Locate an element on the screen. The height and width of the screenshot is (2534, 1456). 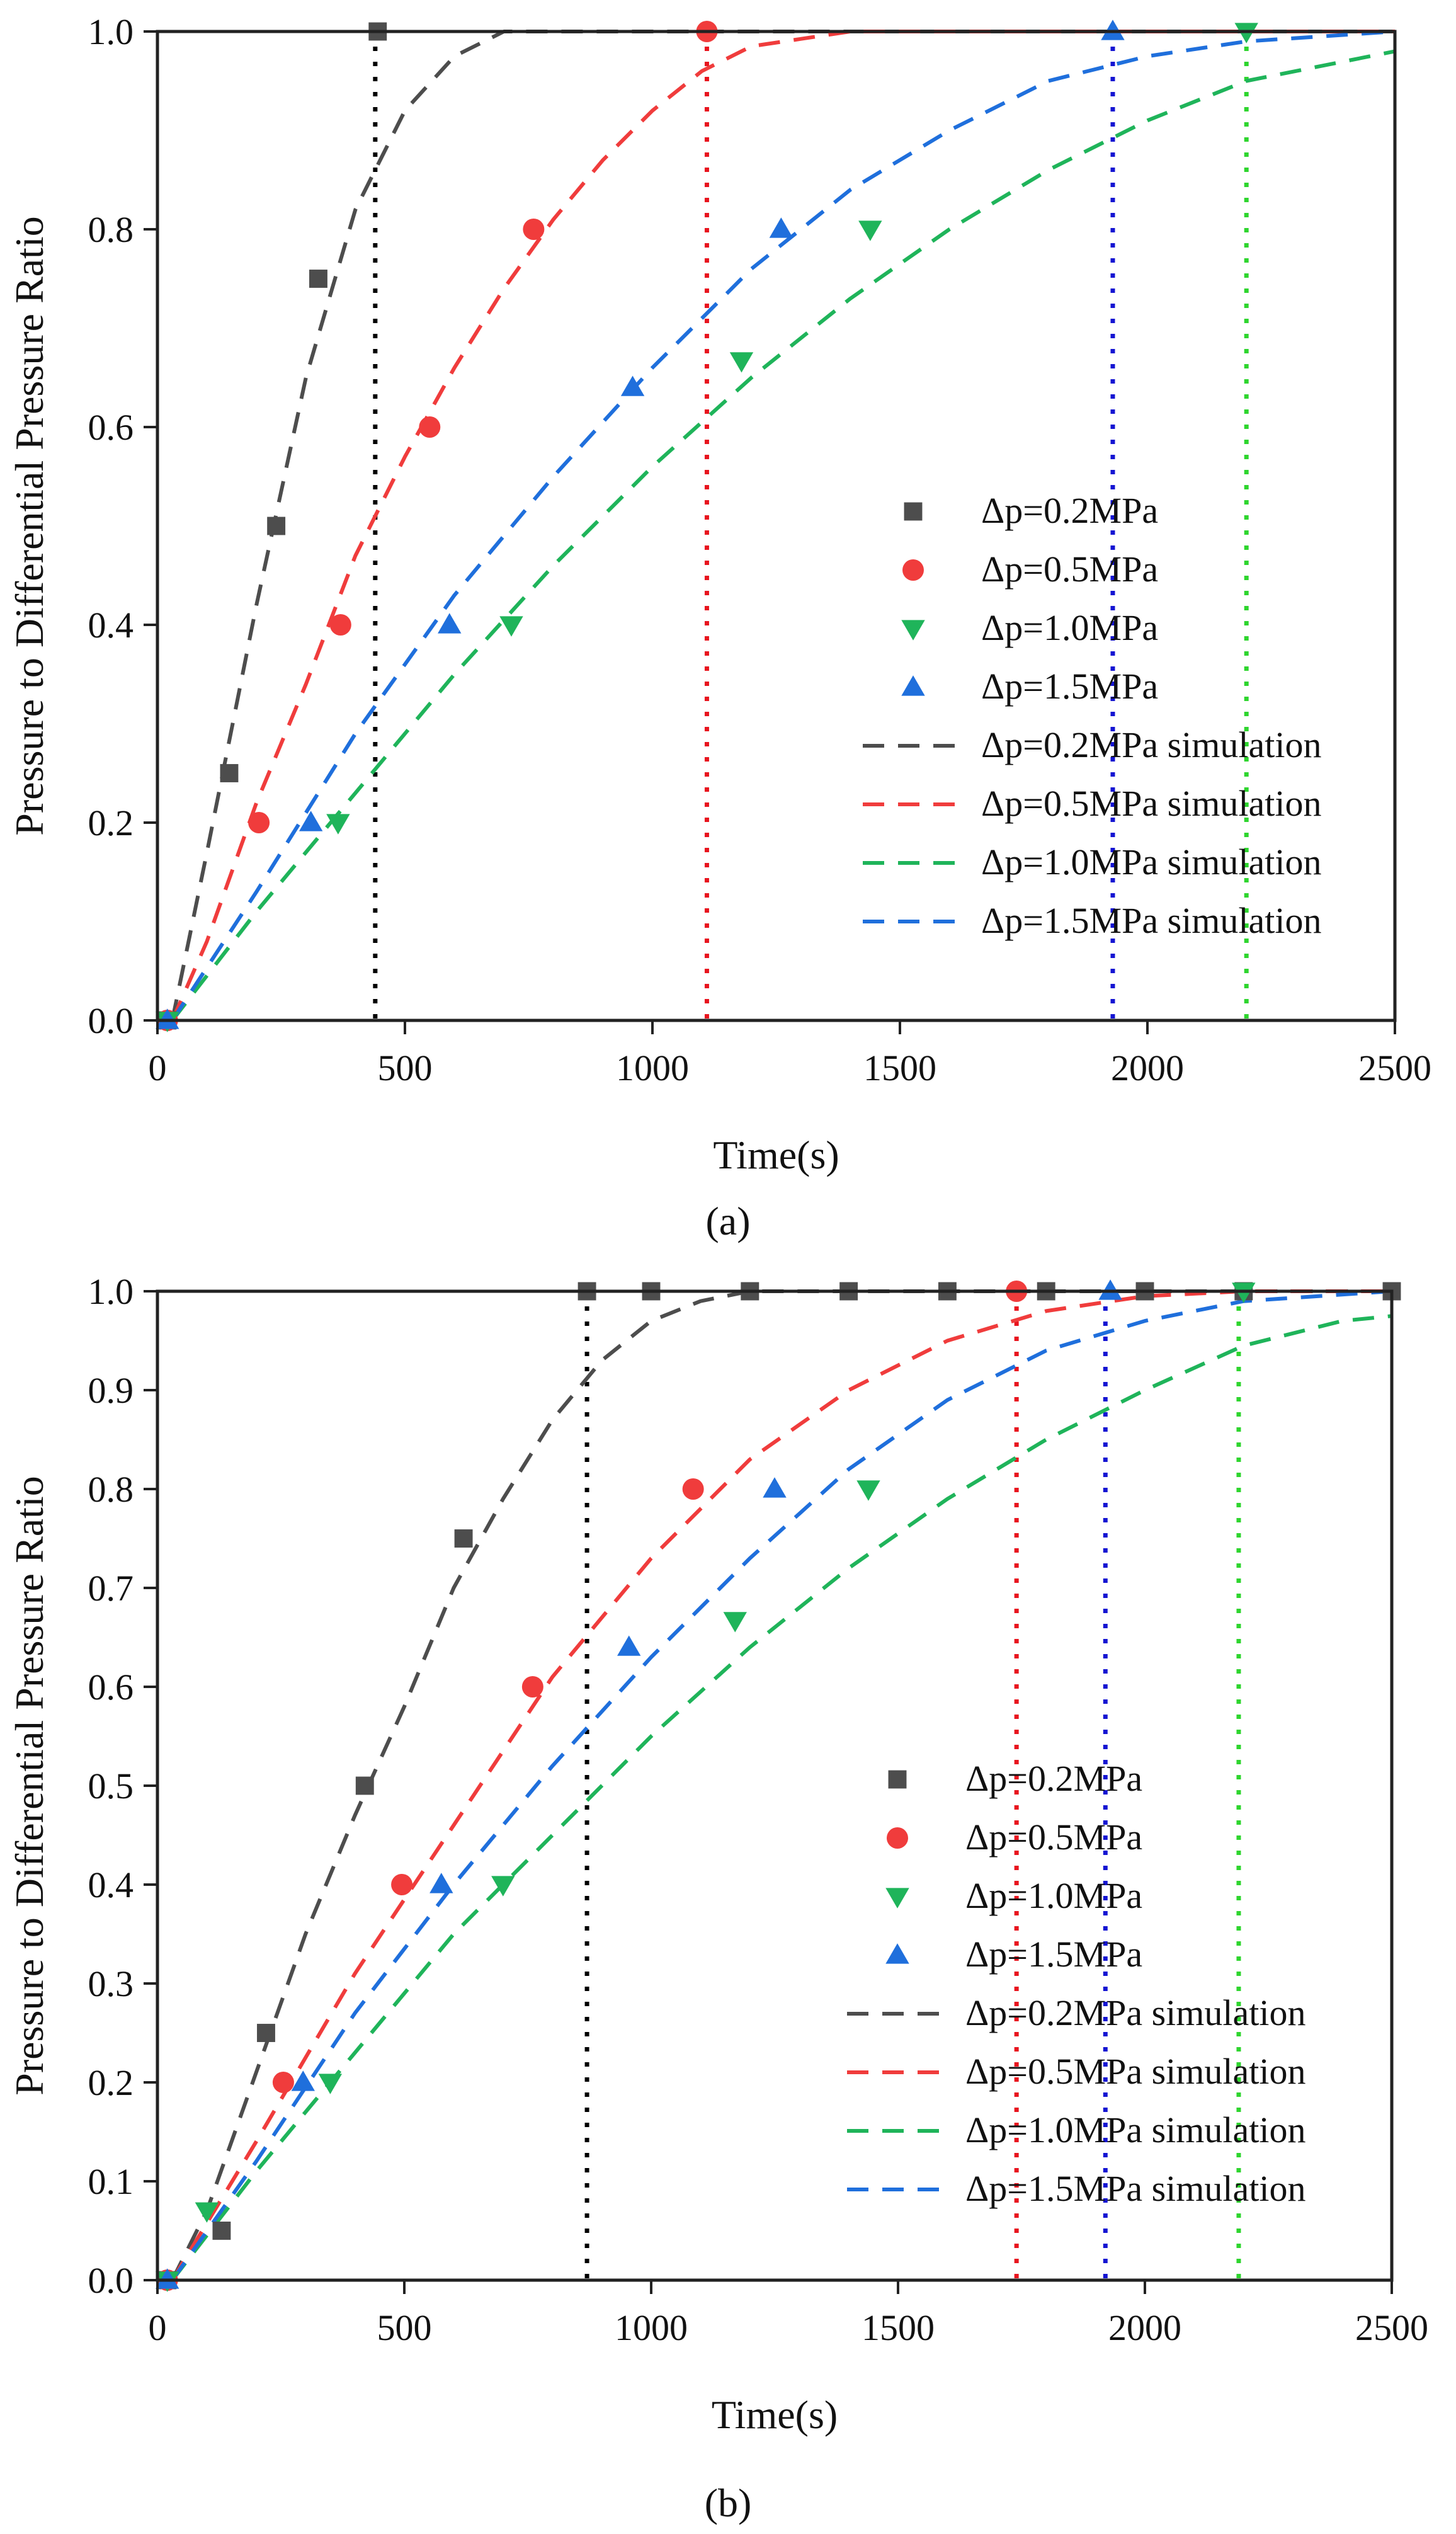
chart-b-legend-label-p-0-2mpa: Δp=0.2MPa is located at coordinates (1053, 1778).